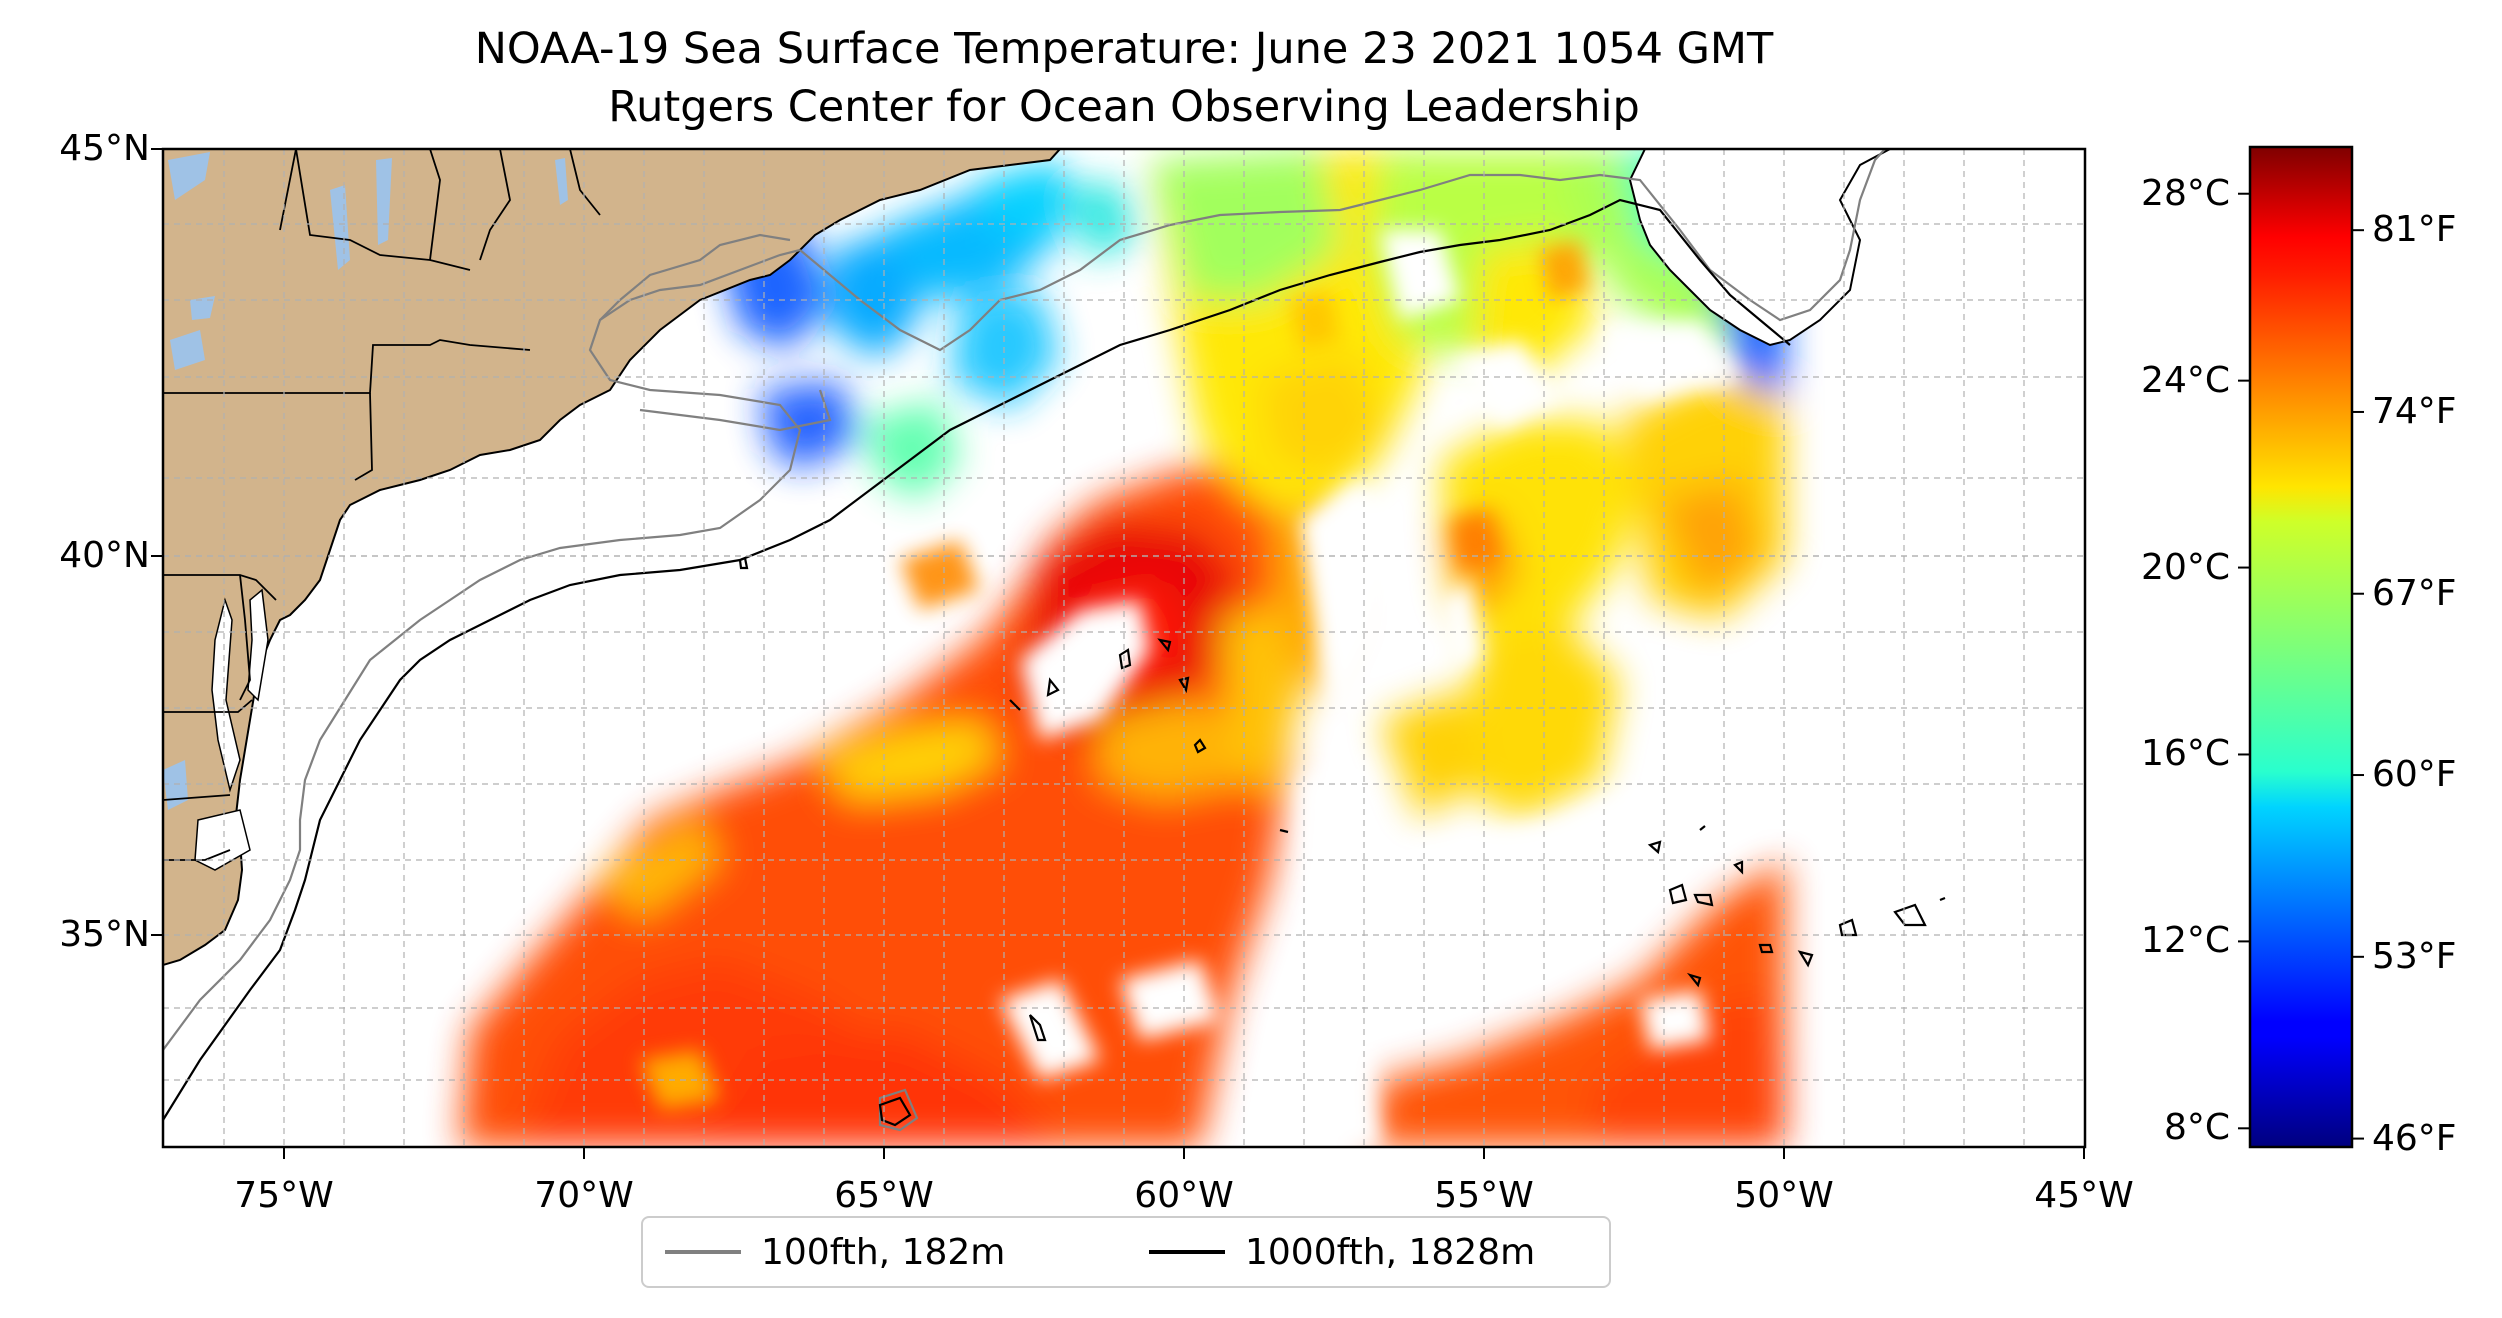 The image size is (2502, 1318). I want to click on state-borders, so click(382, 505).